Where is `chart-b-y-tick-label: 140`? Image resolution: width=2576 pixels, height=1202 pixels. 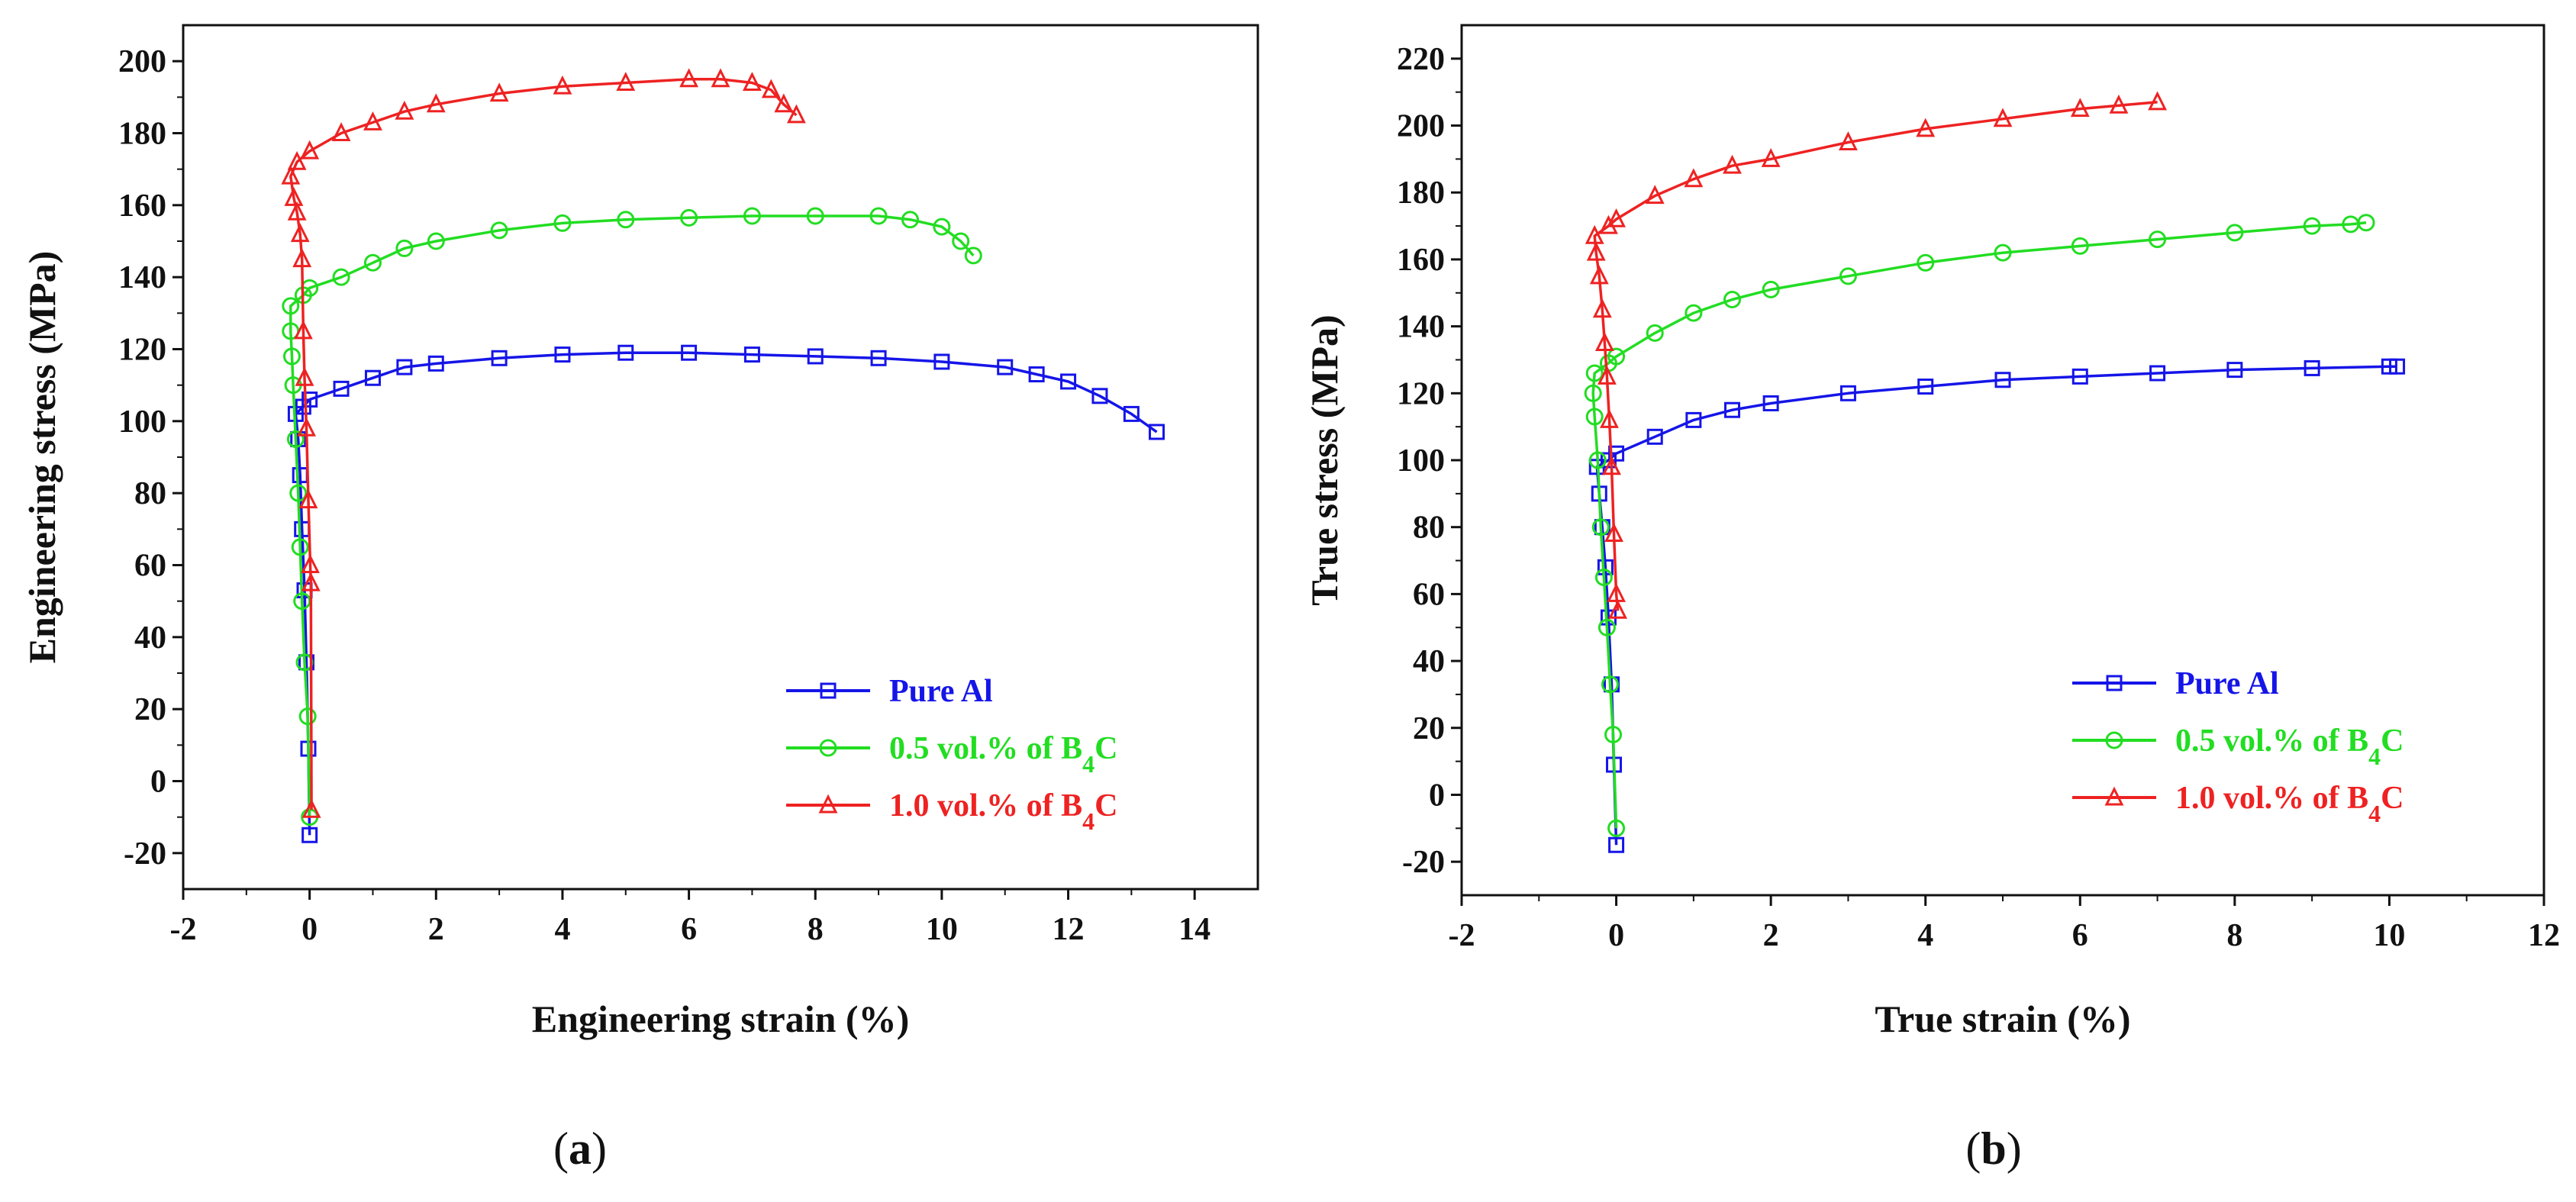
chart-b-y-tick-label: 140 is located at coordinates (1421, 327).